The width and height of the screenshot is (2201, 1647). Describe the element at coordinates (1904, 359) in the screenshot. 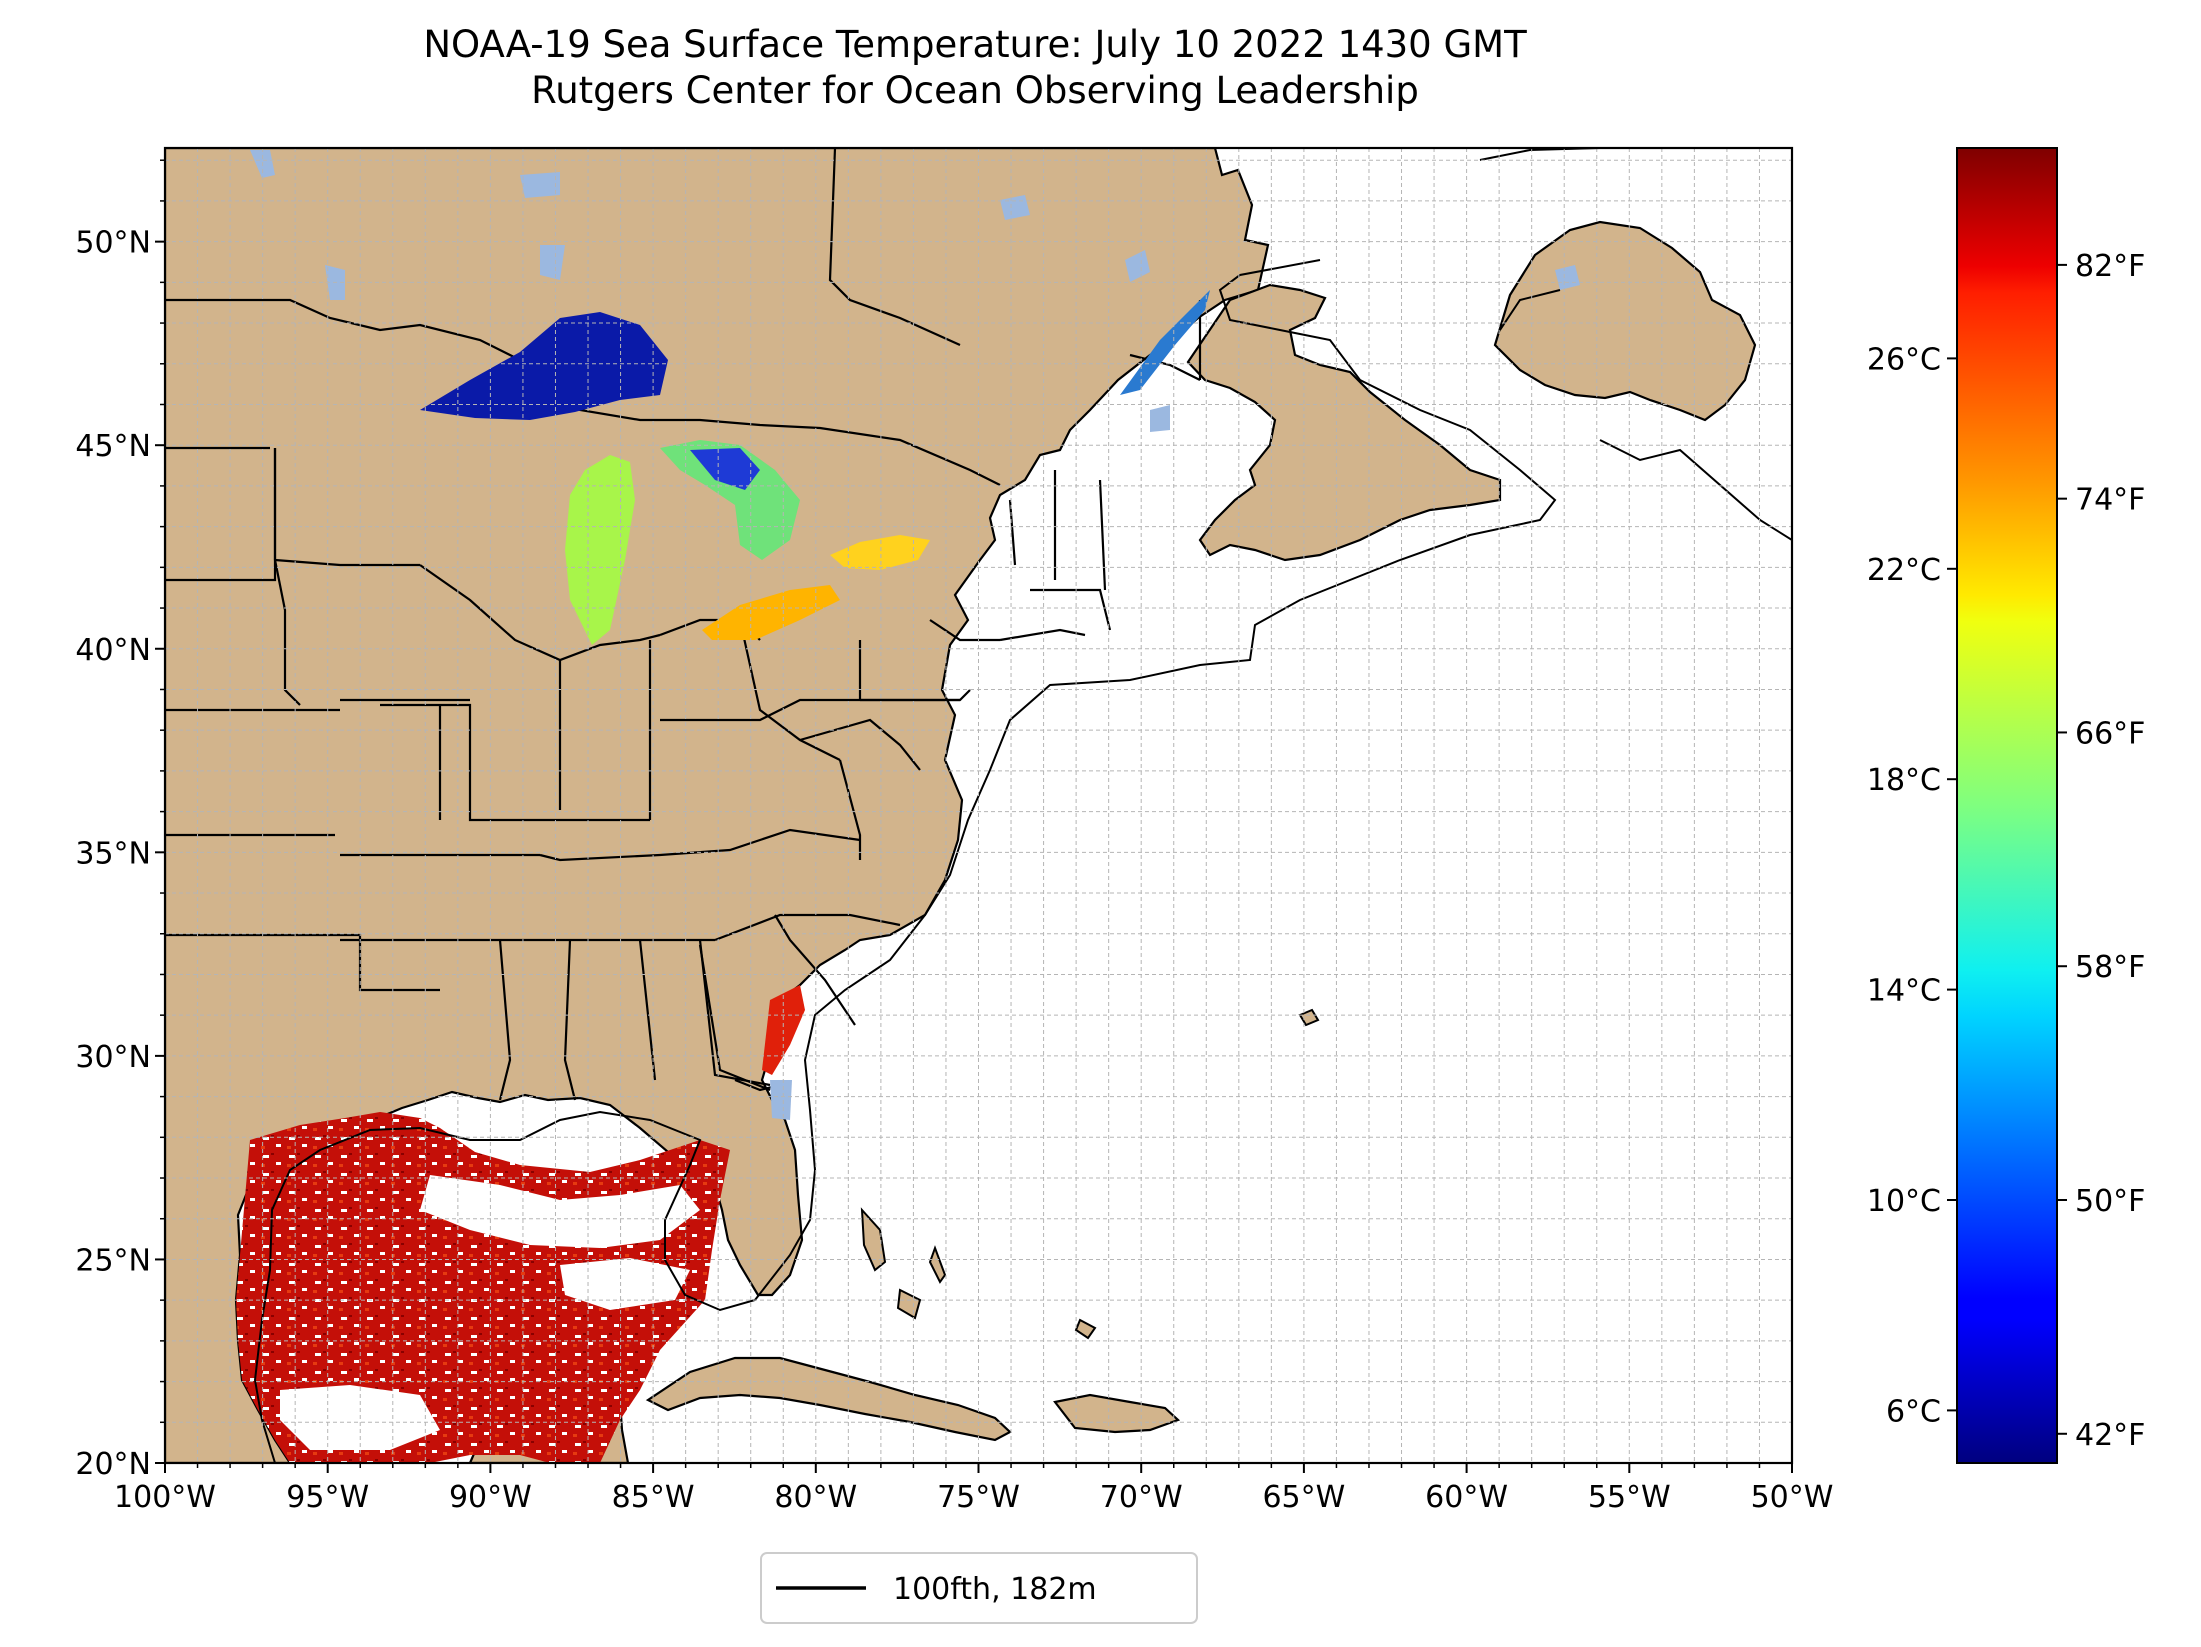

I see `colorbar-celsius-label: 26°C` at that location.